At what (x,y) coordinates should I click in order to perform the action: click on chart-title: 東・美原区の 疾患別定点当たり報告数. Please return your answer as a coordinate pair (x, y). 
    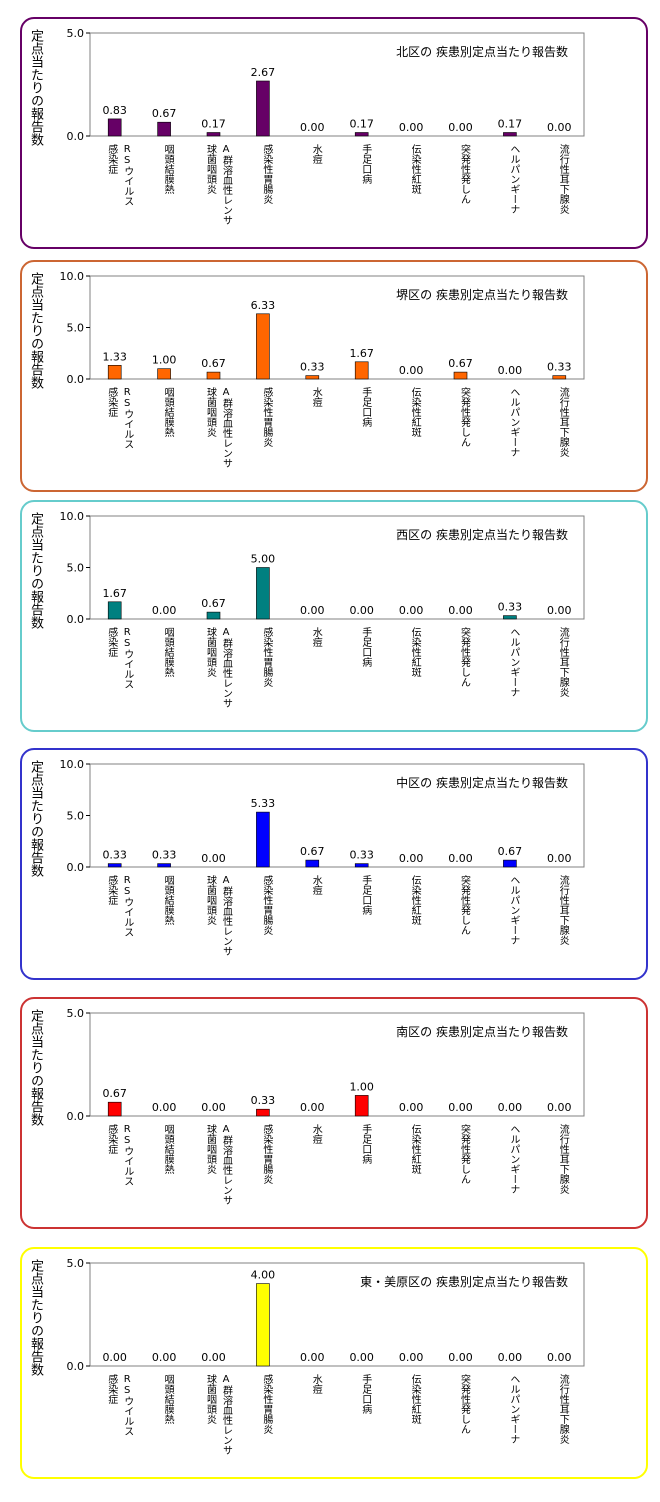
    Looking at the image, I should click on (464, 1282).